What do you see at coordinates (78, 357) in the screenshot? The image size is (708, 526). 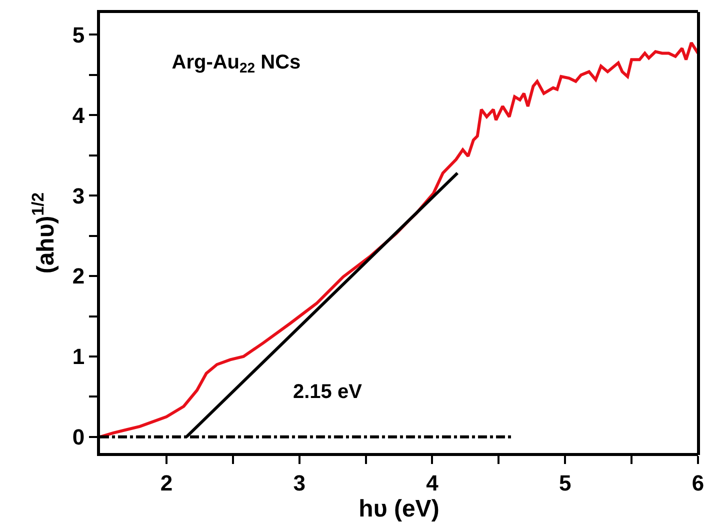 I see `y-tick-label: 1` at bounding box center [78, 357].